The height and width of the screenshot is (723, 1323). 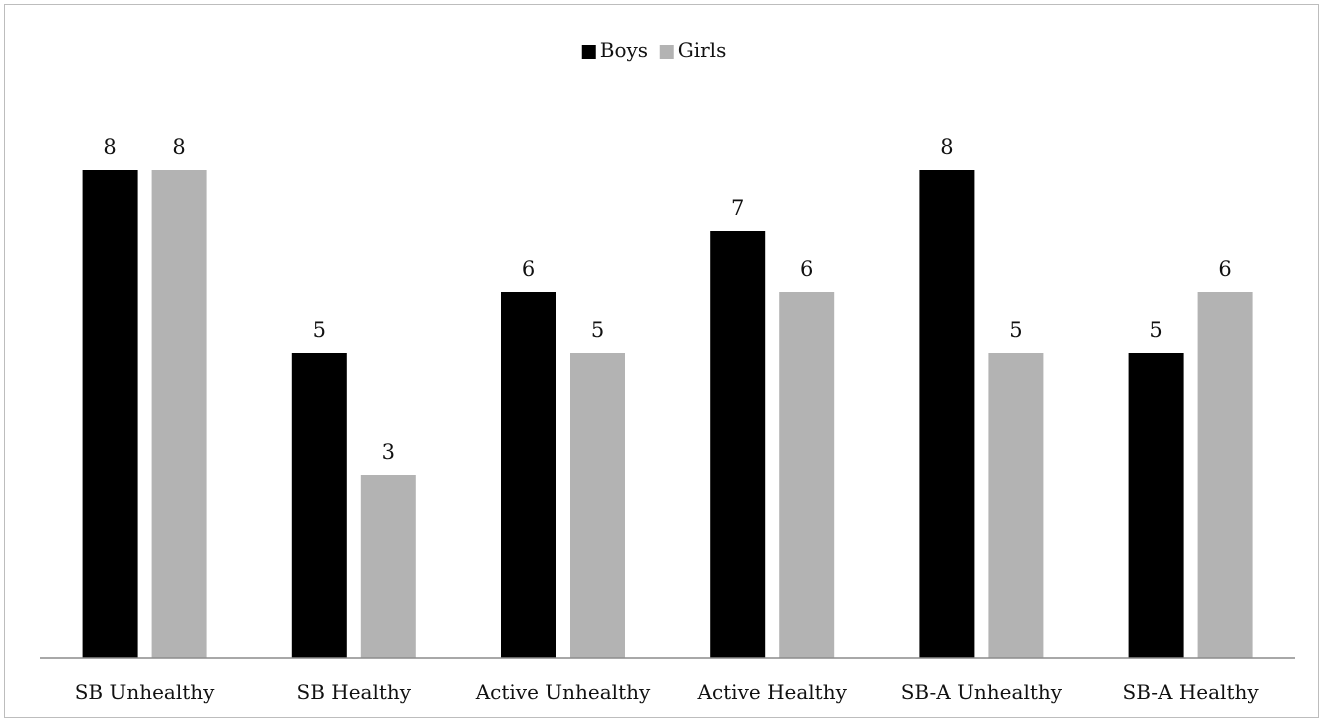 I want to click on x-tick-label-5: SB-A Healthy, so click(x=1191, y=692).